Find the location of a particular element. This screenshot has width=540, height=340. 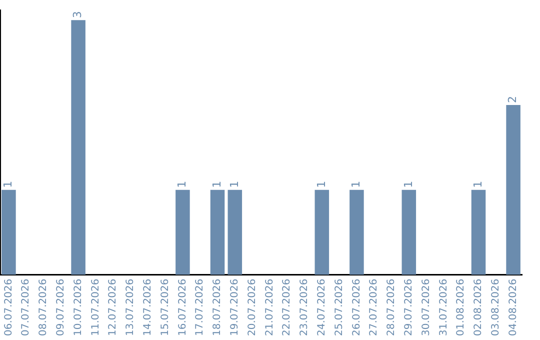

x-tick-label: 20.07.2026 is located at coordinates (252, 307).